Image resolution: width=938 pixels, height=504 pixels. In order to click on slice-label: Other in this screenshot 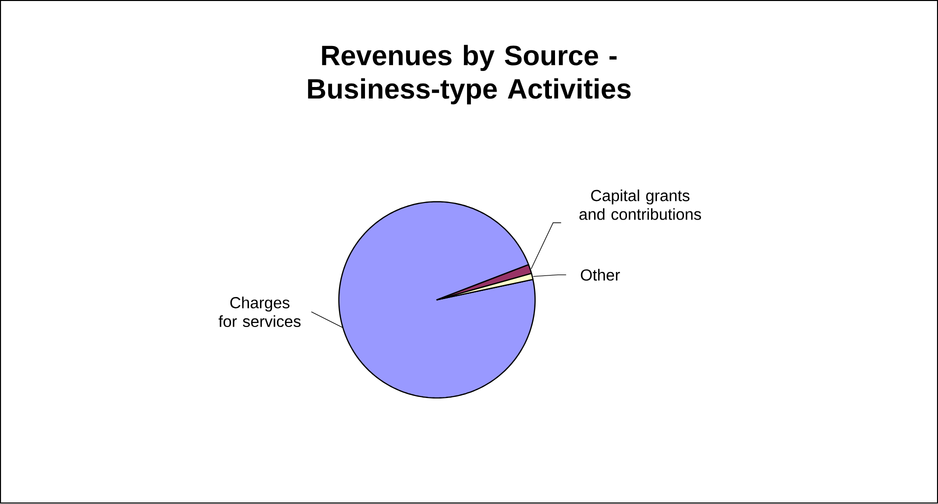, I will do `click(600, 275)`.